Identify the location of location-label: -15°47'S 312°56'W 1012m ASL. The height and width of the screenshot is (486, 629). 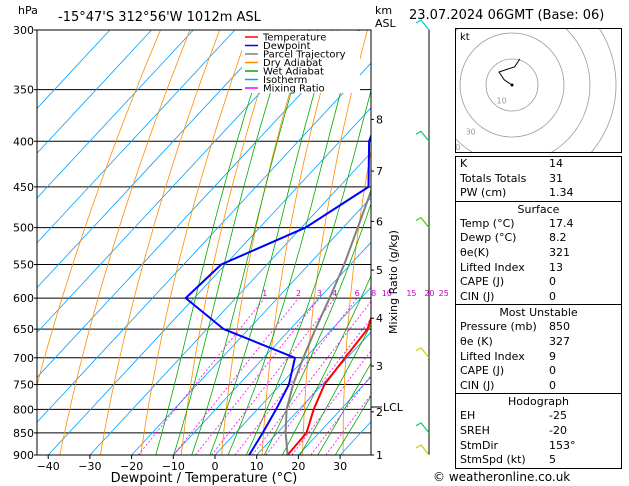
(160, 17).